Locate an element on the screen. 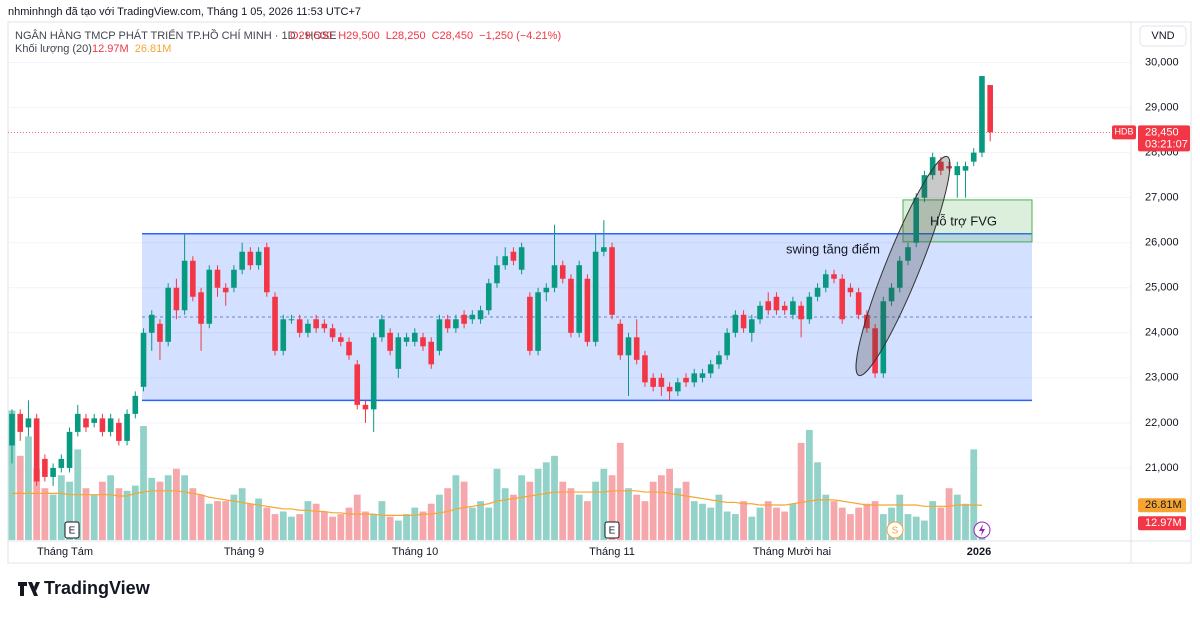  y-tick-label: 21,000 is located at coordinates (1162, 468).